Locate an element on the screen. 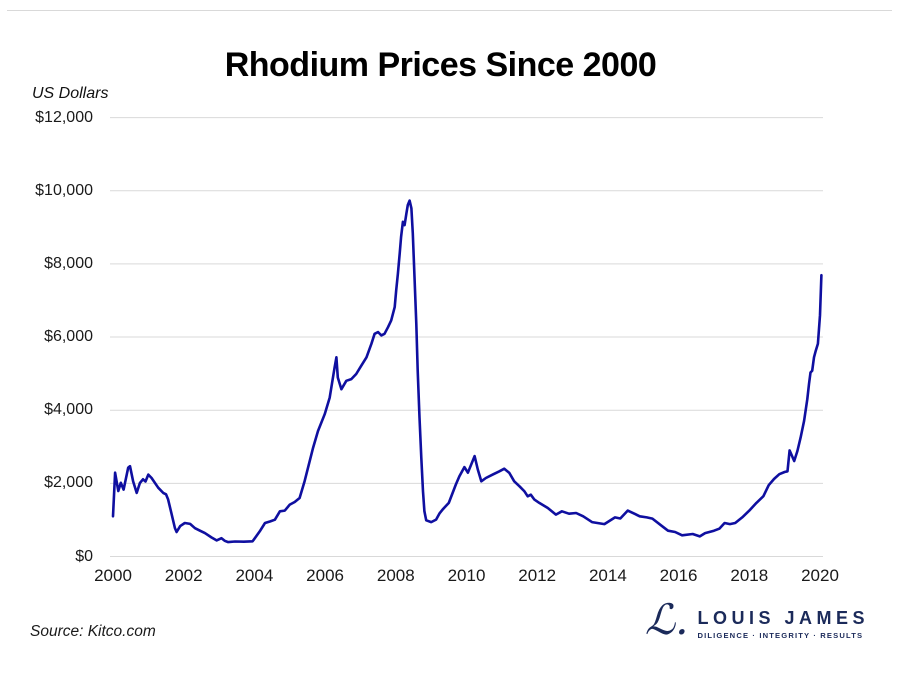  x-tick-label: 2004 is located at coordinates (254, 575).